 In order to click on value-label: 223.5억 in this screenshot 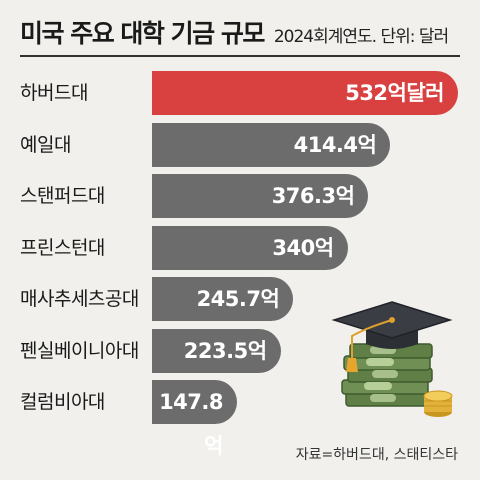, I will do `click(225, 350)`.